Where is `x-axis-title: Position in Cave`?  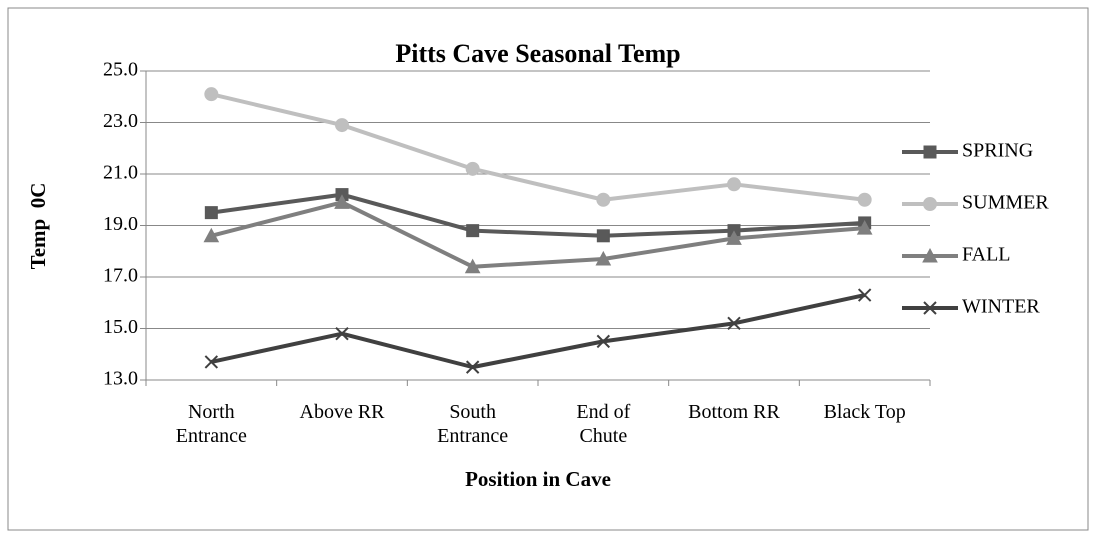
x-axis-title: Position in Cave is located at coordinates (538, 479).